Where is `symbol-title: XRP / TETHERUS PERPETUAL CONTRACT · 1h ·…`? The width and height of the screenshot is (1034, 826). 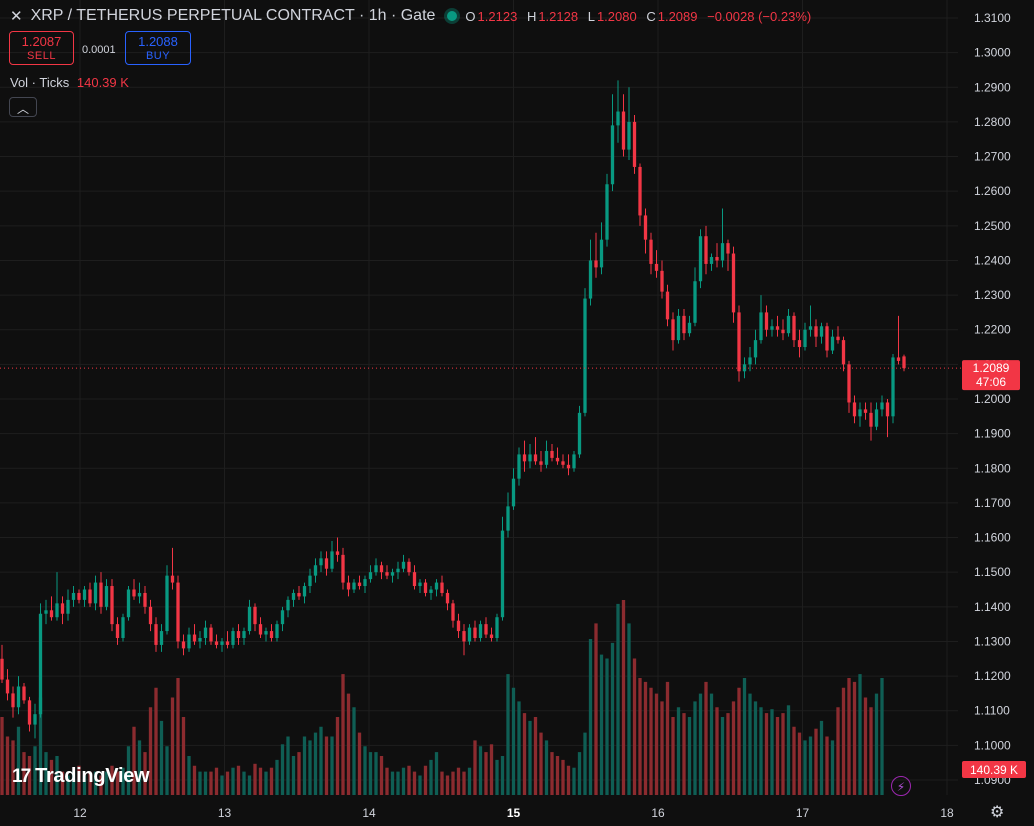
symbol-title: XRP / TETHERUS PERPETUAL CONTRACT · 1h ·… is located at coordinates (233, 15).